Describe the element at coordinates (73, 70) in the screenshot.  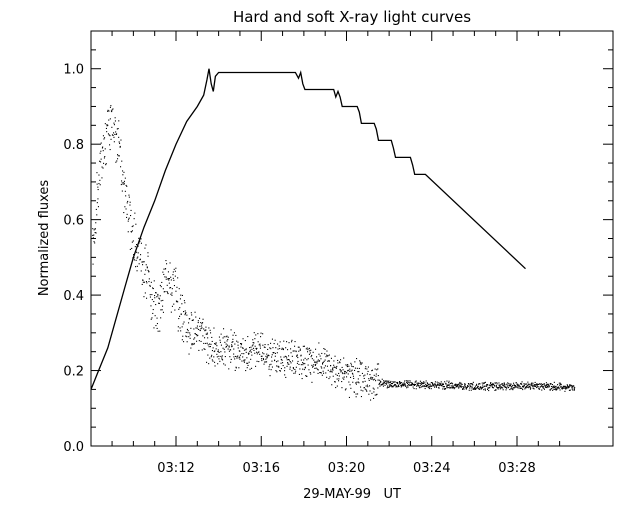
I see `y-tick-label: 1.0` at that location.